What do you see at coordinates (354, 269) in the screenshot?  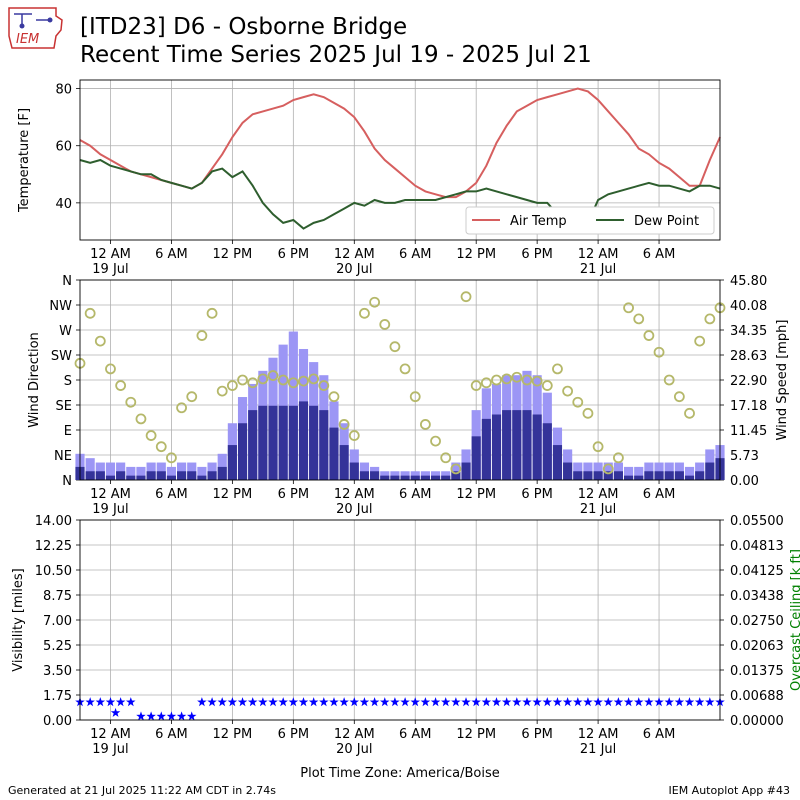 I see `x-tick-date-label: 20 Jul` at bounding box center [354, 269].